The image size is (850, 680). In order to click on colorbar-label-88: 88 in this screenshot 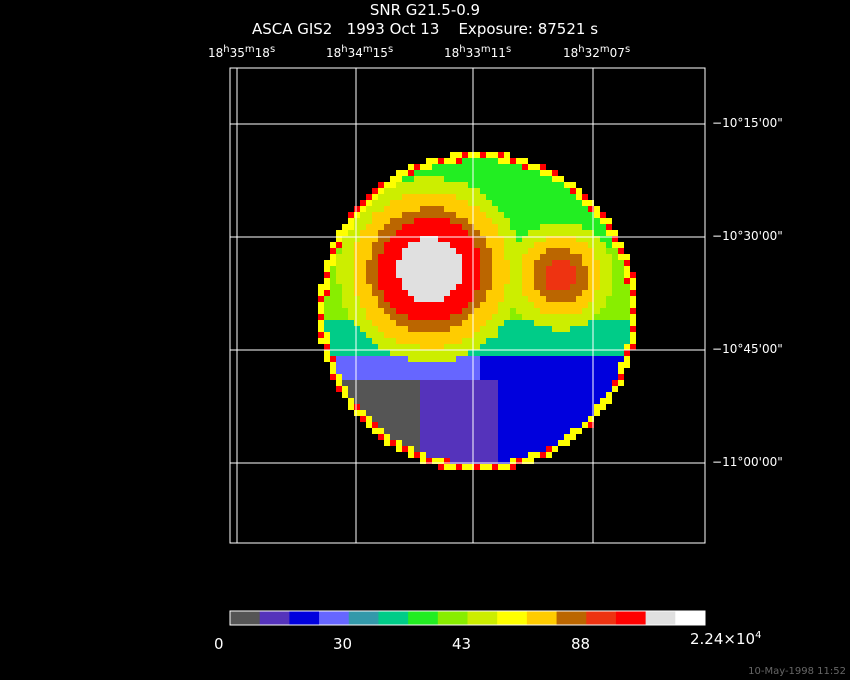, I will do `click(581, 644)`.